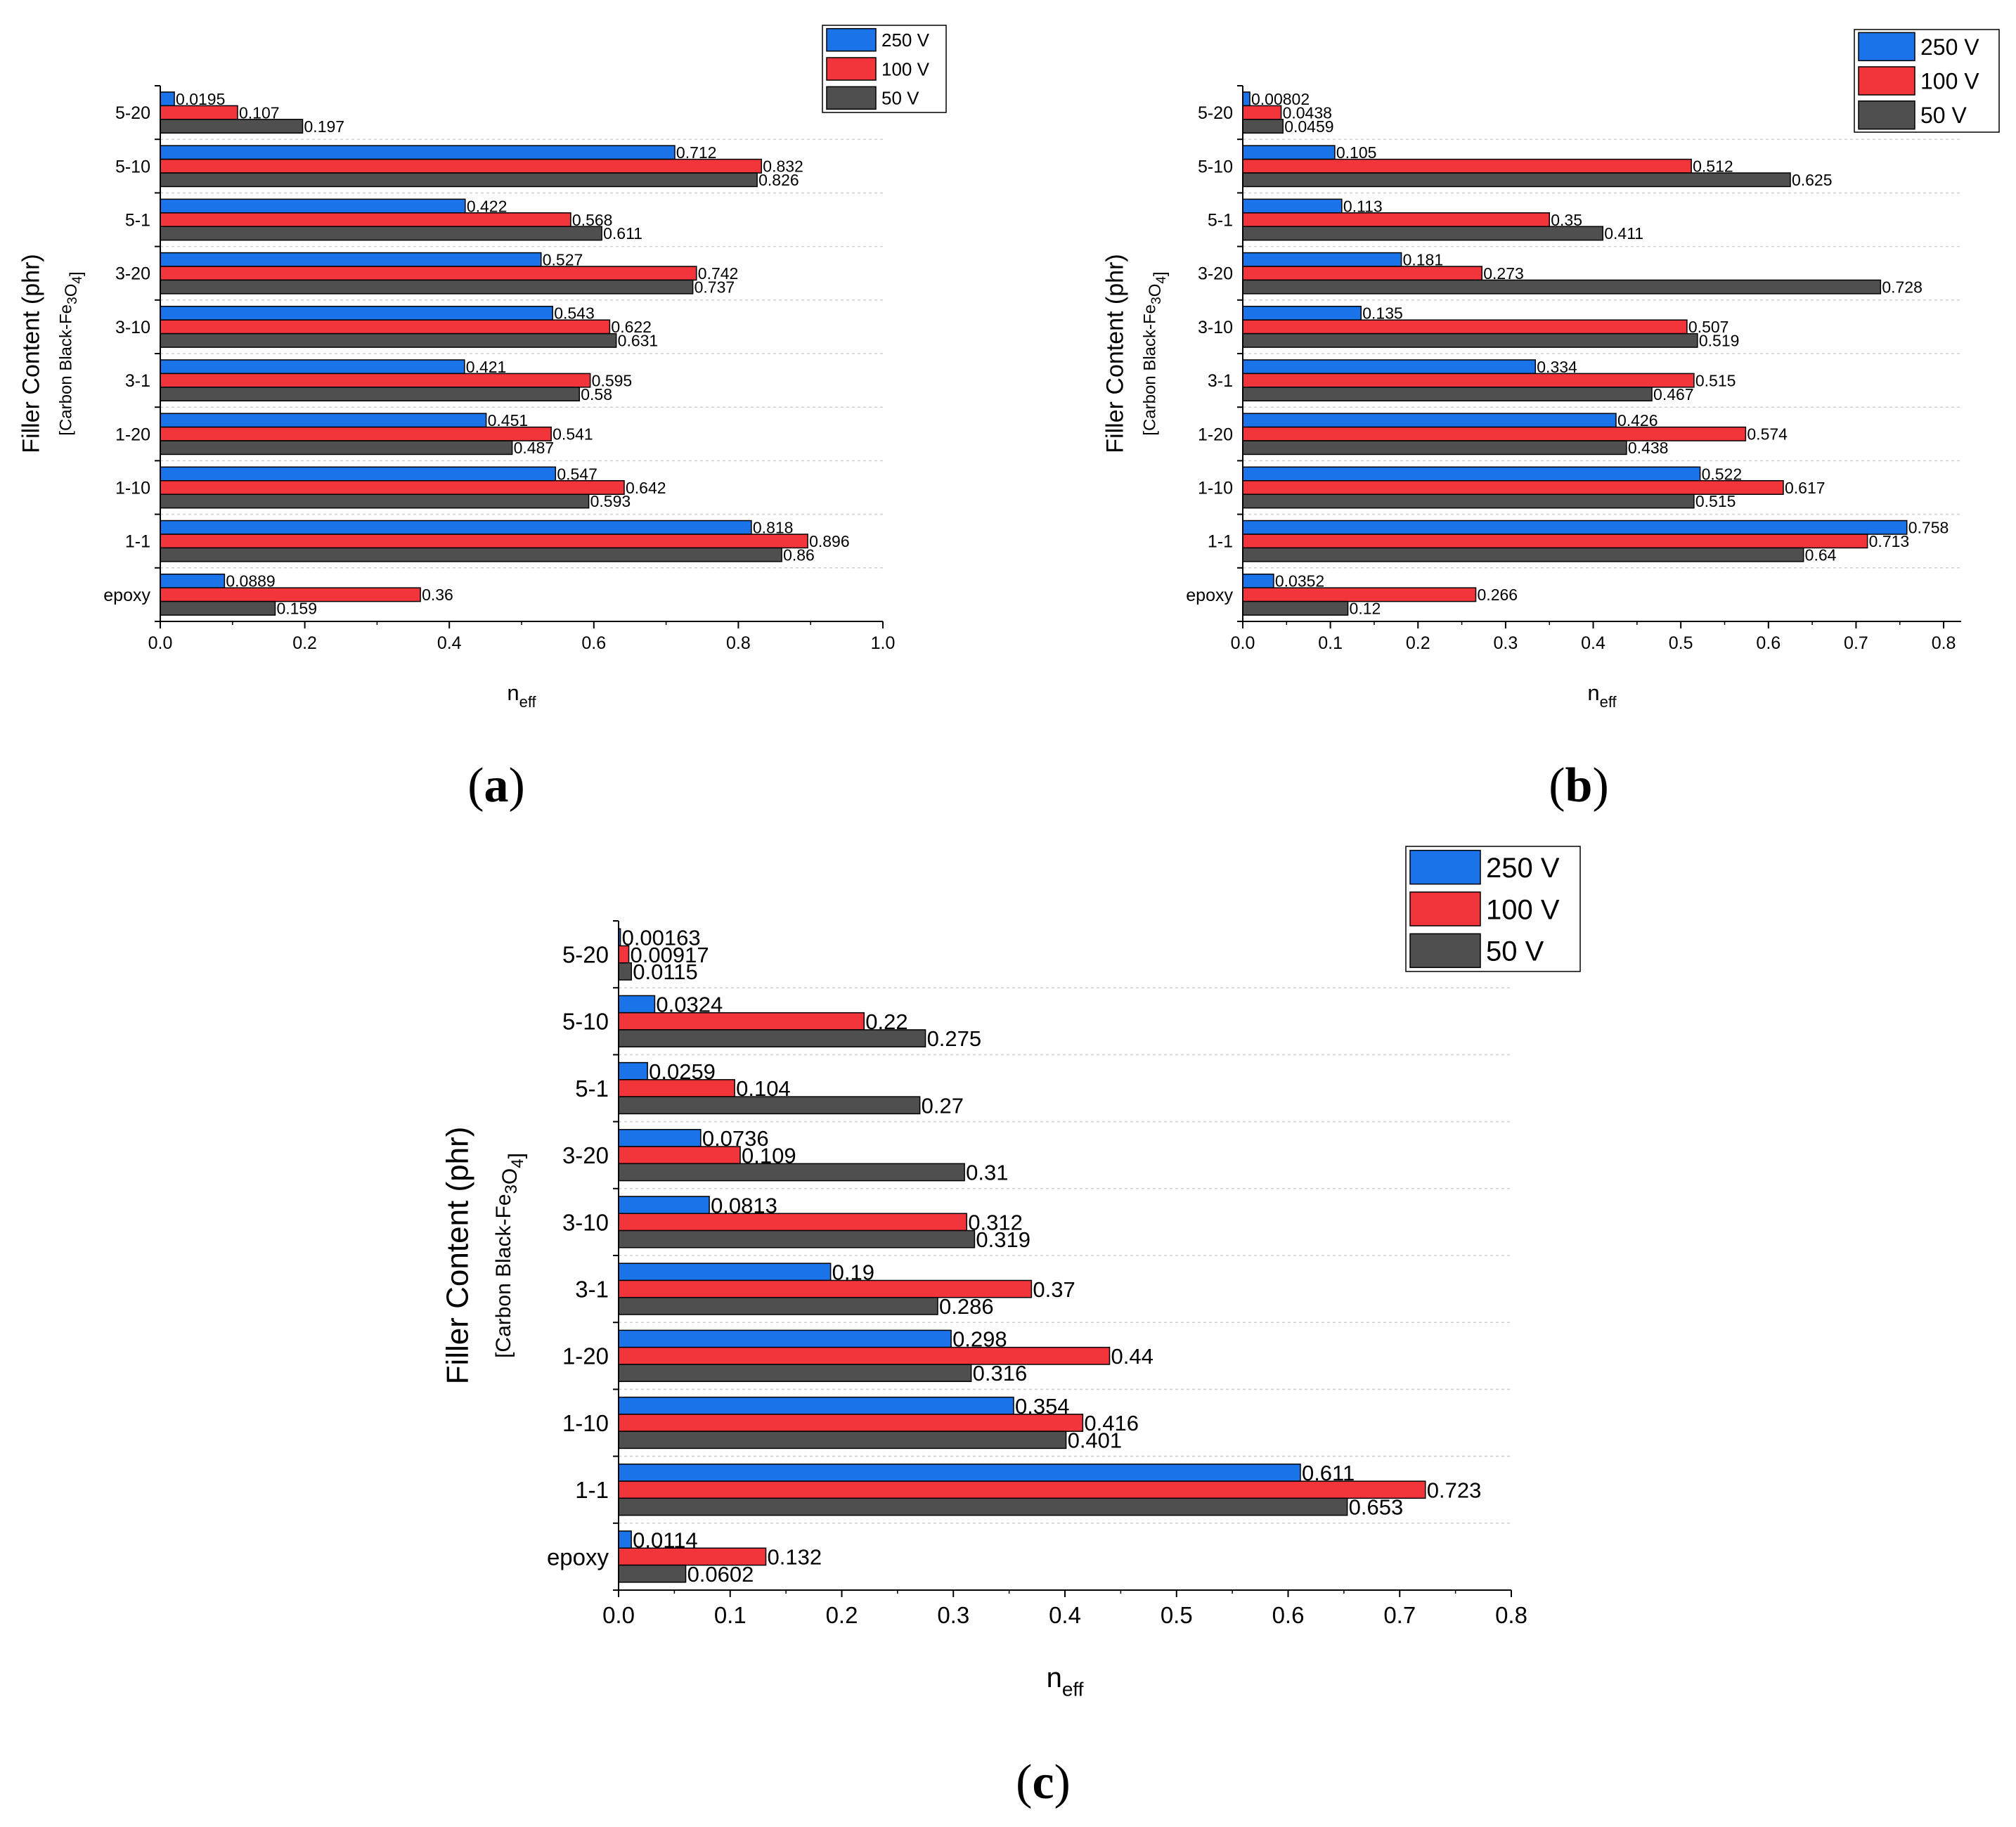 This screenshot has width=2016, height=1827. Describe the element at coordinates (200, 99) in the screenshot. I see `data-label: 0.0195` at that location.